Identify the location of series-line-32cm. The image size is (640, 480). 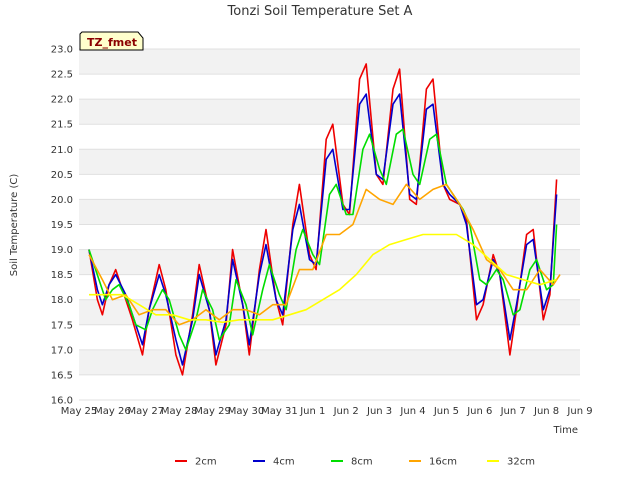
(323, 278).